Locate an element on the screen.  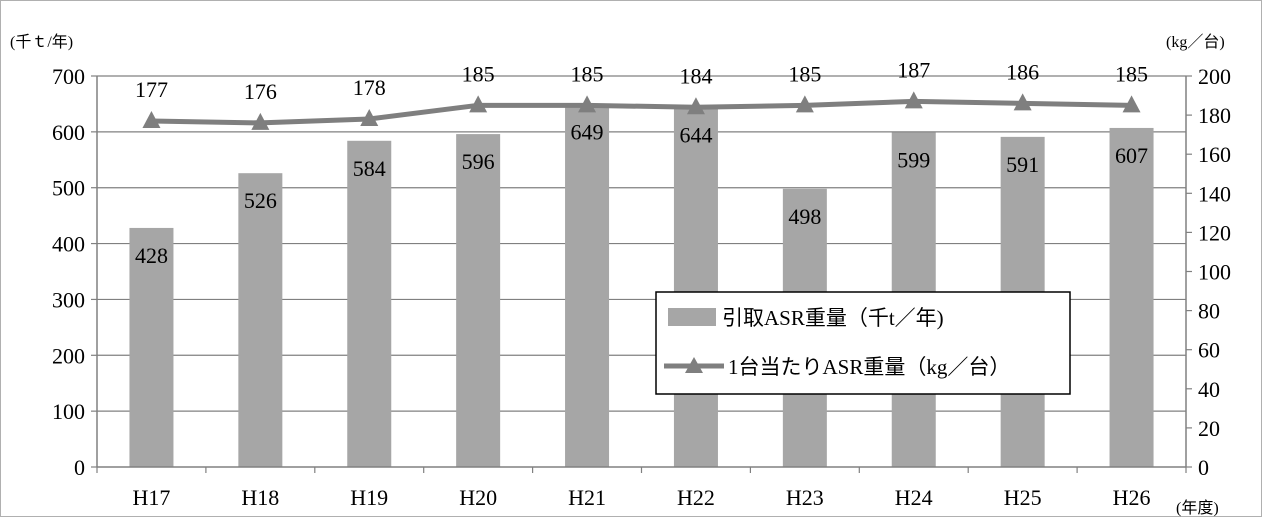
x-tick-label: H20 is located at coordinates (478, 497).